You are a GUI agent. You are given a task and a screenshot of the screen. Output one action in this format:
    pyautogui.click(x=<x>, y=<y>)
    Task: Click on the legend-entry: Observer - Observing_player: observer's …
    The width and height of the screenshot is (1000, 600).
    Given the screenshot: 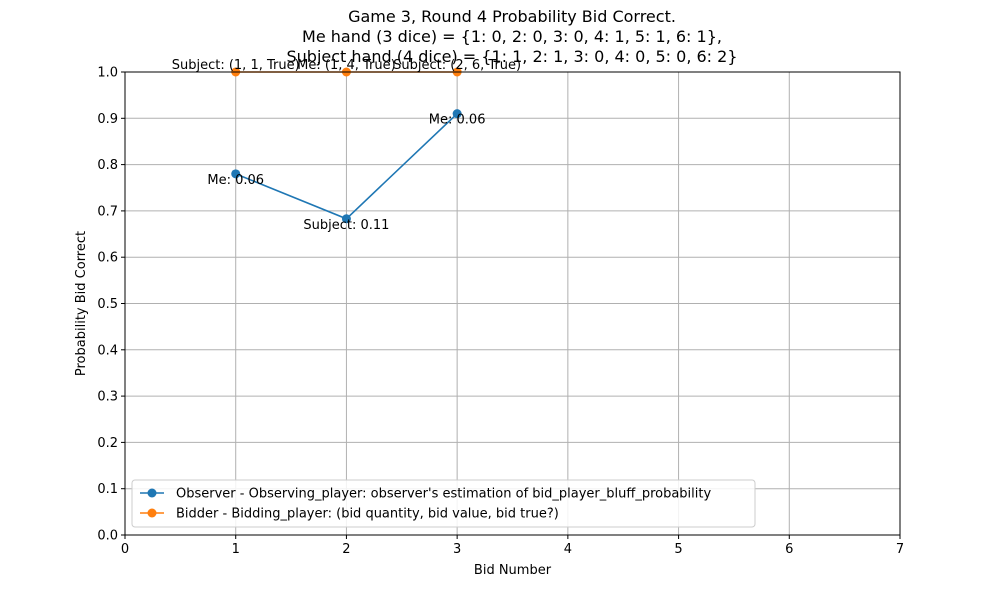 What is the action you would take?
    pyautogui.click(x=443, y=494)
    